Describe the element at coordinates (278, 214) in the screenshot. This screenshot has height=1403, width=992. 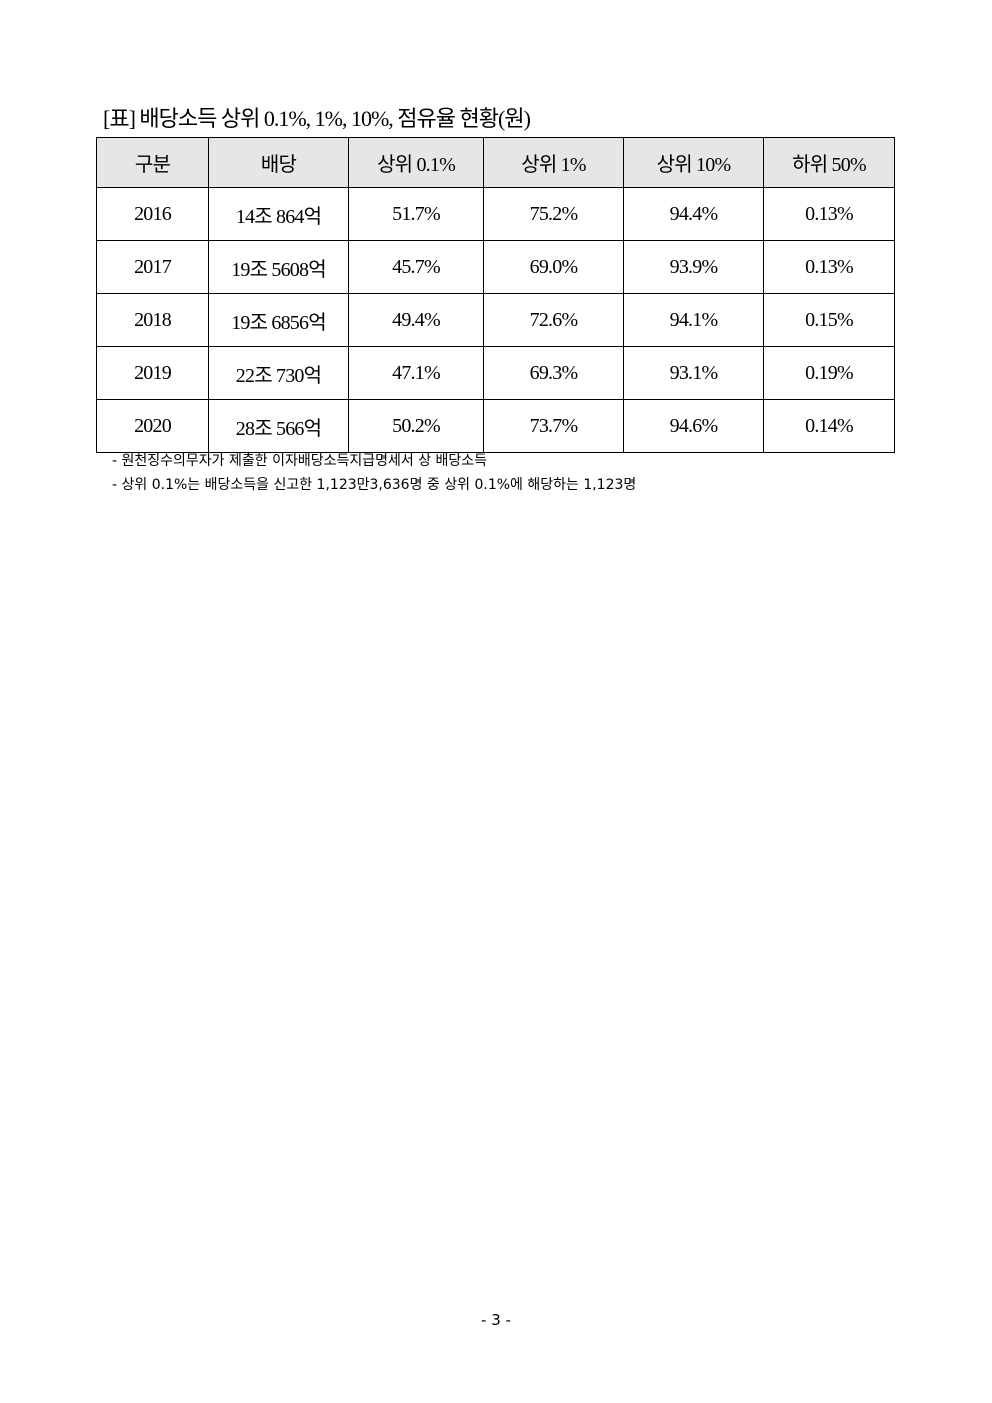
I see `table-cell: 14조 864억` at that location.